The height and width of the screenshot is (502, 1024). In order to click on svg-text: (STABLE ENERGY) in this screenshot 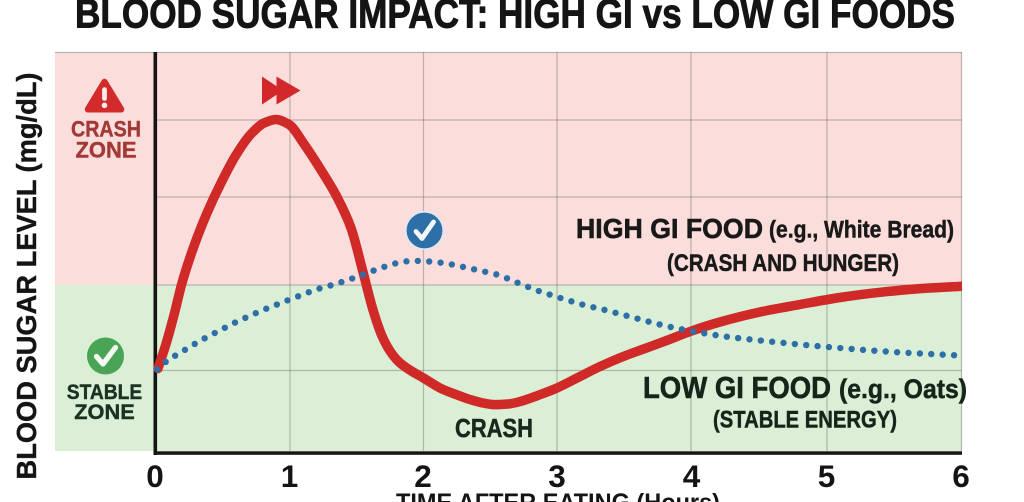, I will do `click(805, 420)`.